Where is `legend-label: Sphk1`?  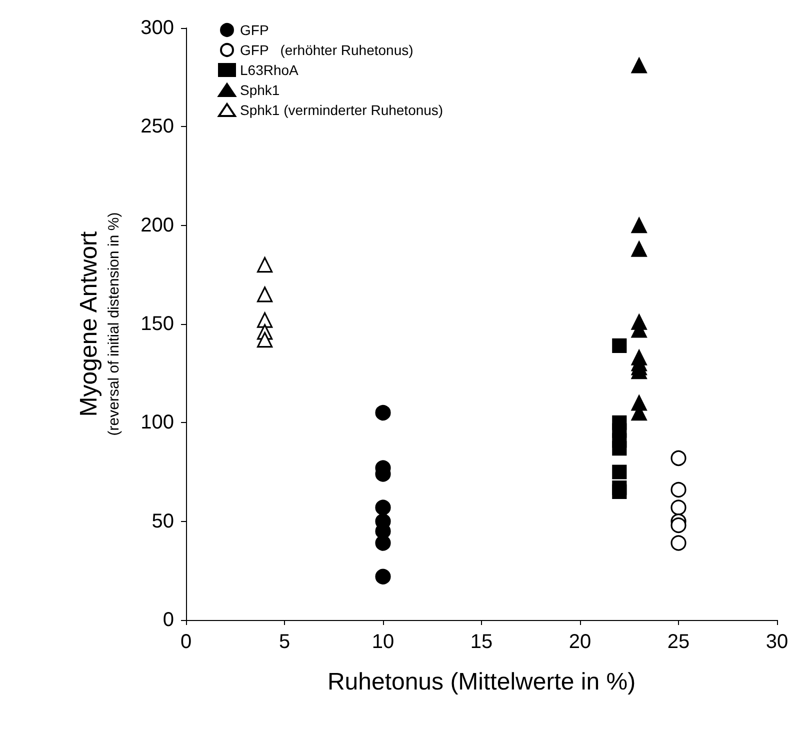
legend-label: Sphk1 is located at coordinates (260, 90).